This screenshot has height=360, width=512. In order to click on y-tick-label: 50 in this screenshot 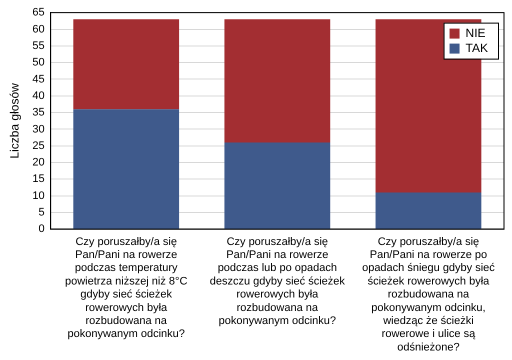, I will do `click(38, 62)`.